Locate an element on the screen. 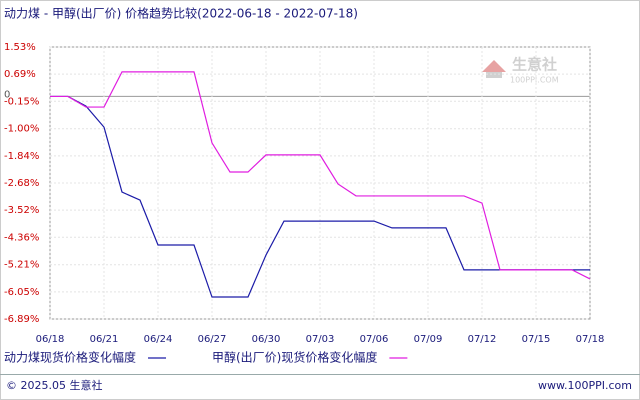 This screenshot has height=400, width=640. y-tick-label: -3.52% is located at coordinates (21, 210).